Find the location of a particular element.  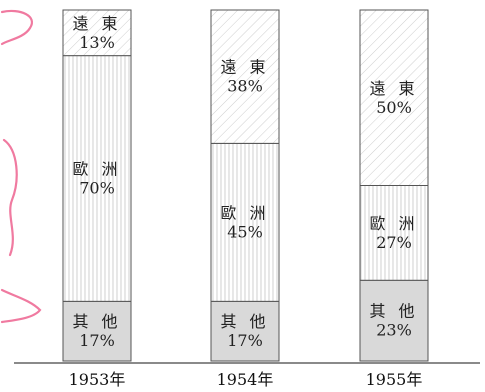

pink-handwriting-marks is located at coordinates (21, 166).